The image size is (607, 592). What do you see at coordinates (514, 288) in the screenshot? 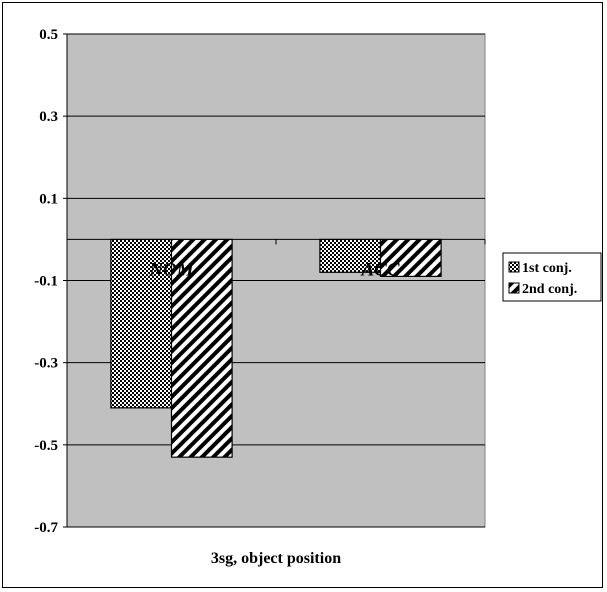
I see `legend-swatch-2nd-conj` at bounding box center [514, 288].